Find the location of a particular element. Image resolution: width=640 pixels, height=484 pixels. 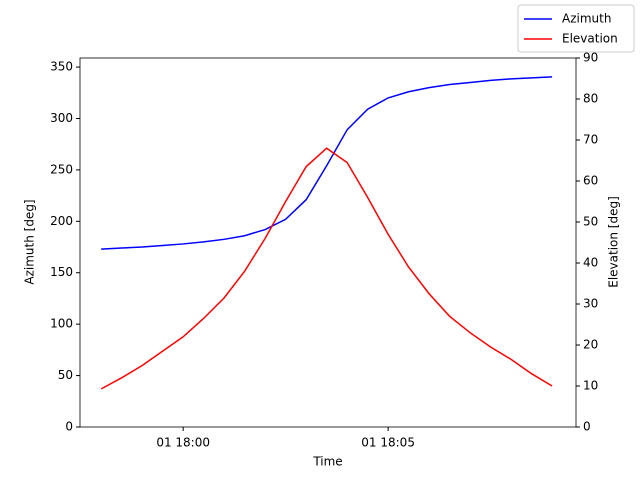

y-tick-label: 150 is located at coordinates (61, 272).